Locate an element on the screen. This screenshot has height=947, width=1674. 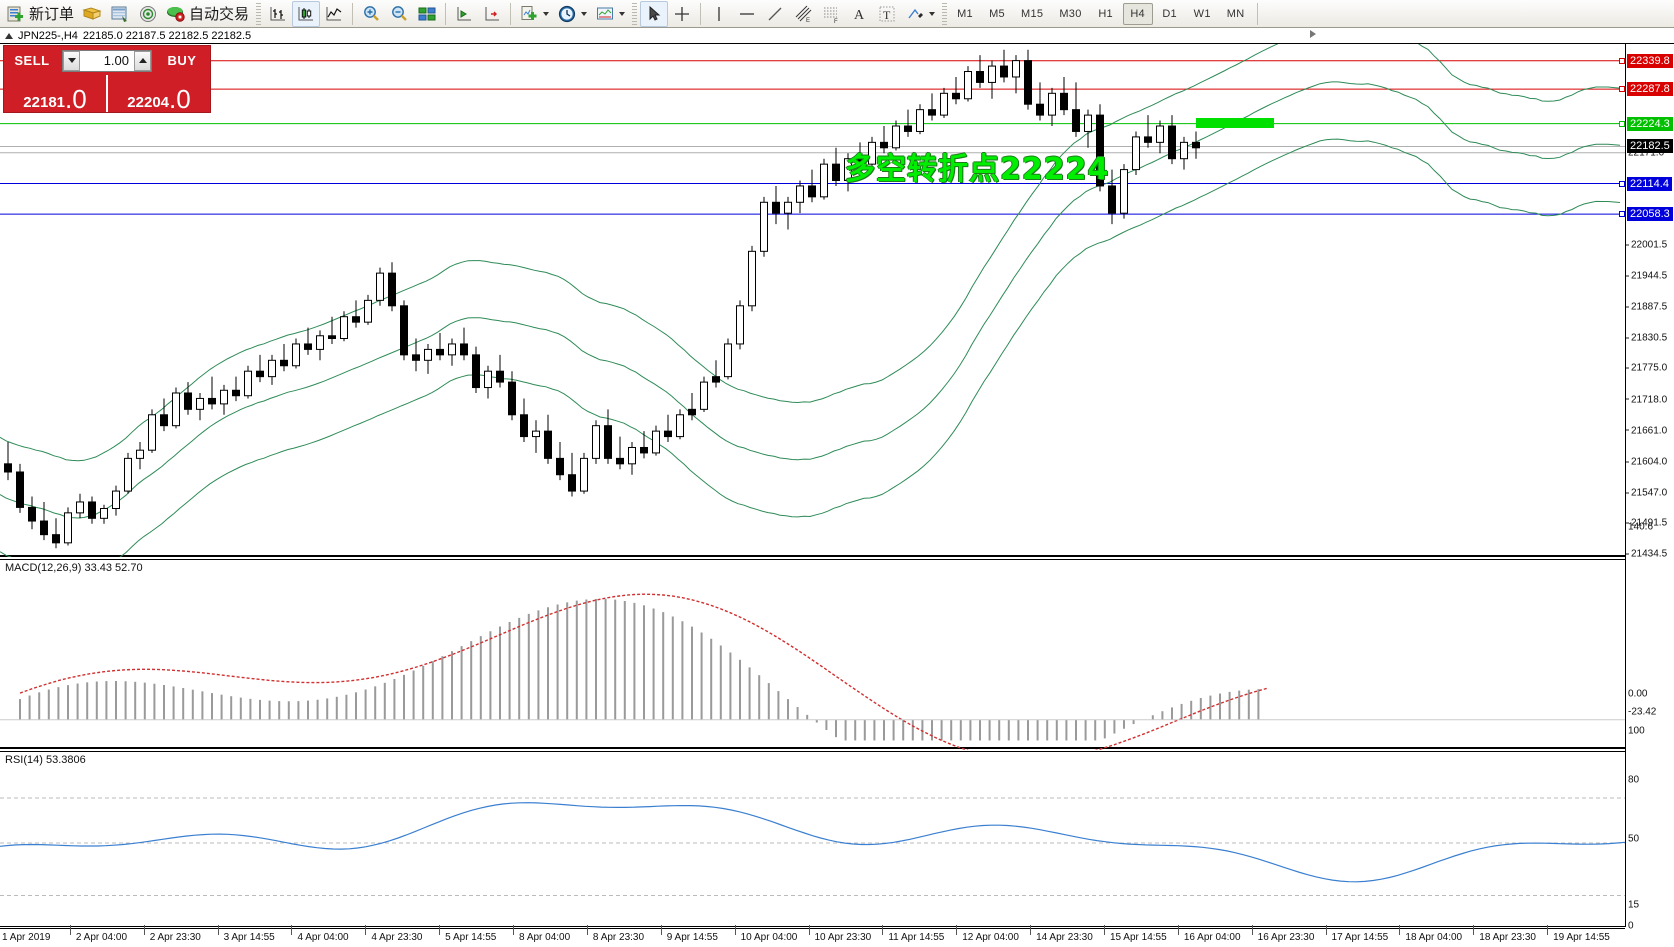
price-level-badge: 22339.8 is located at coordinates (1650, 60).